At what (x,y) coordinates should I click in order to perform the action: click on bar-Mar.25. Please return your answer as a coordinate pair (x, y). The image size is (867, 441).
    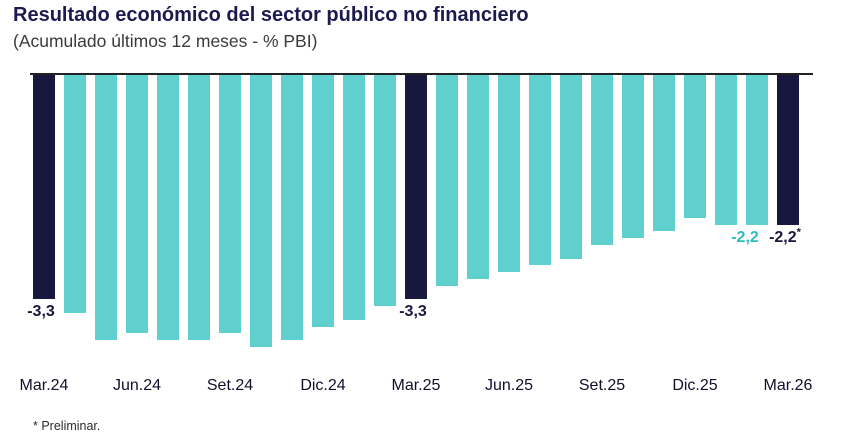
    Looking at the image, I should click on (416, 187).